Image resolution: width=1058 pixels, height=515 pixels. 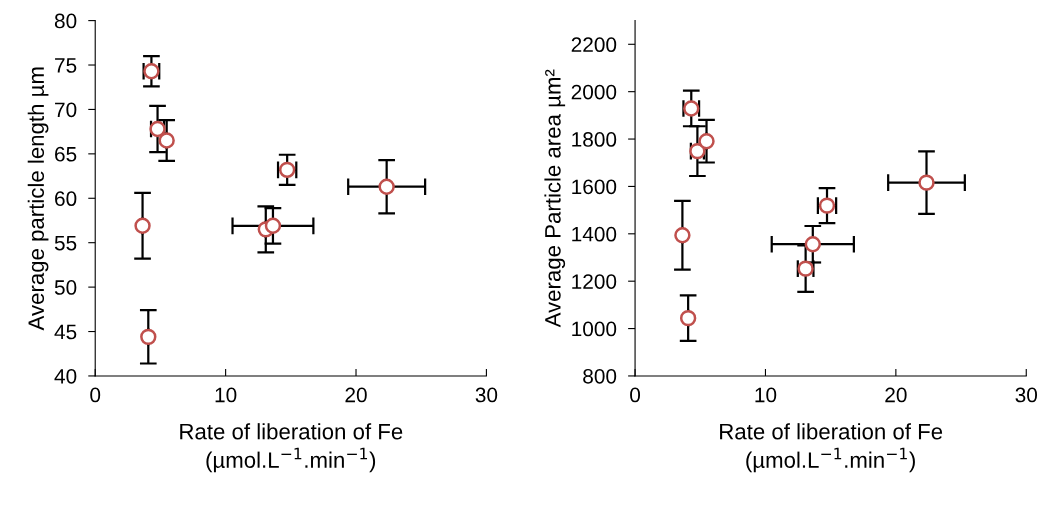 What do you see at coordinates (594, 187) in the screenshot?
I see `y-tick-label: 1600` at bounding box center [594, 187].